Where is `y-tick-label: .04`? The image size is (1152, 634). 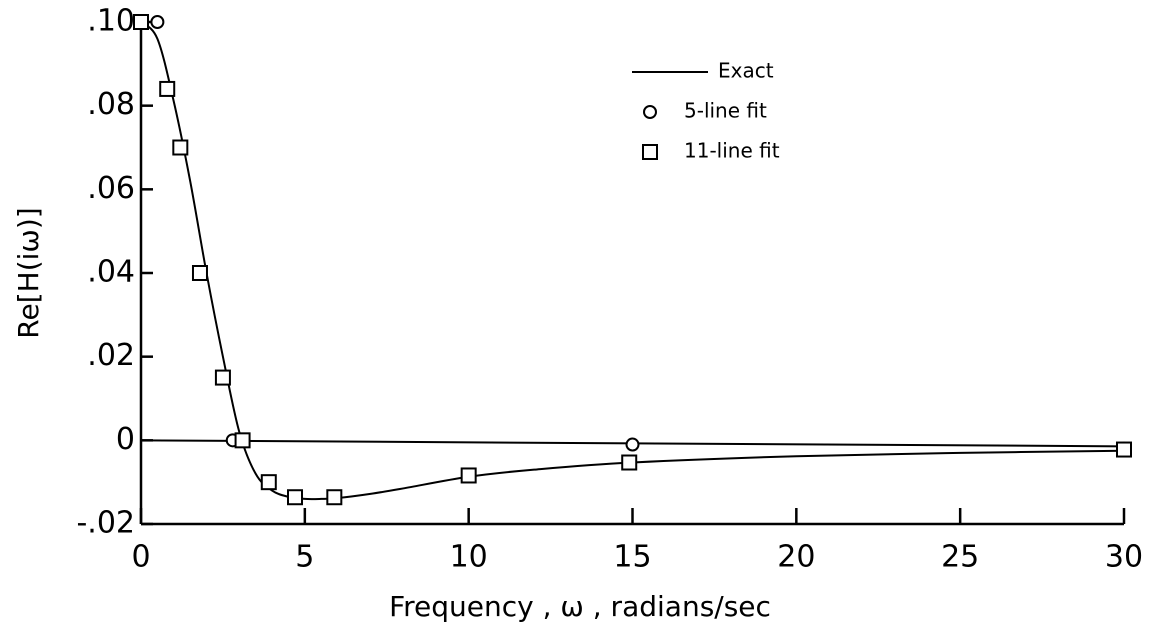 y-tick-label: .04 is located at coordinates (111, 272).